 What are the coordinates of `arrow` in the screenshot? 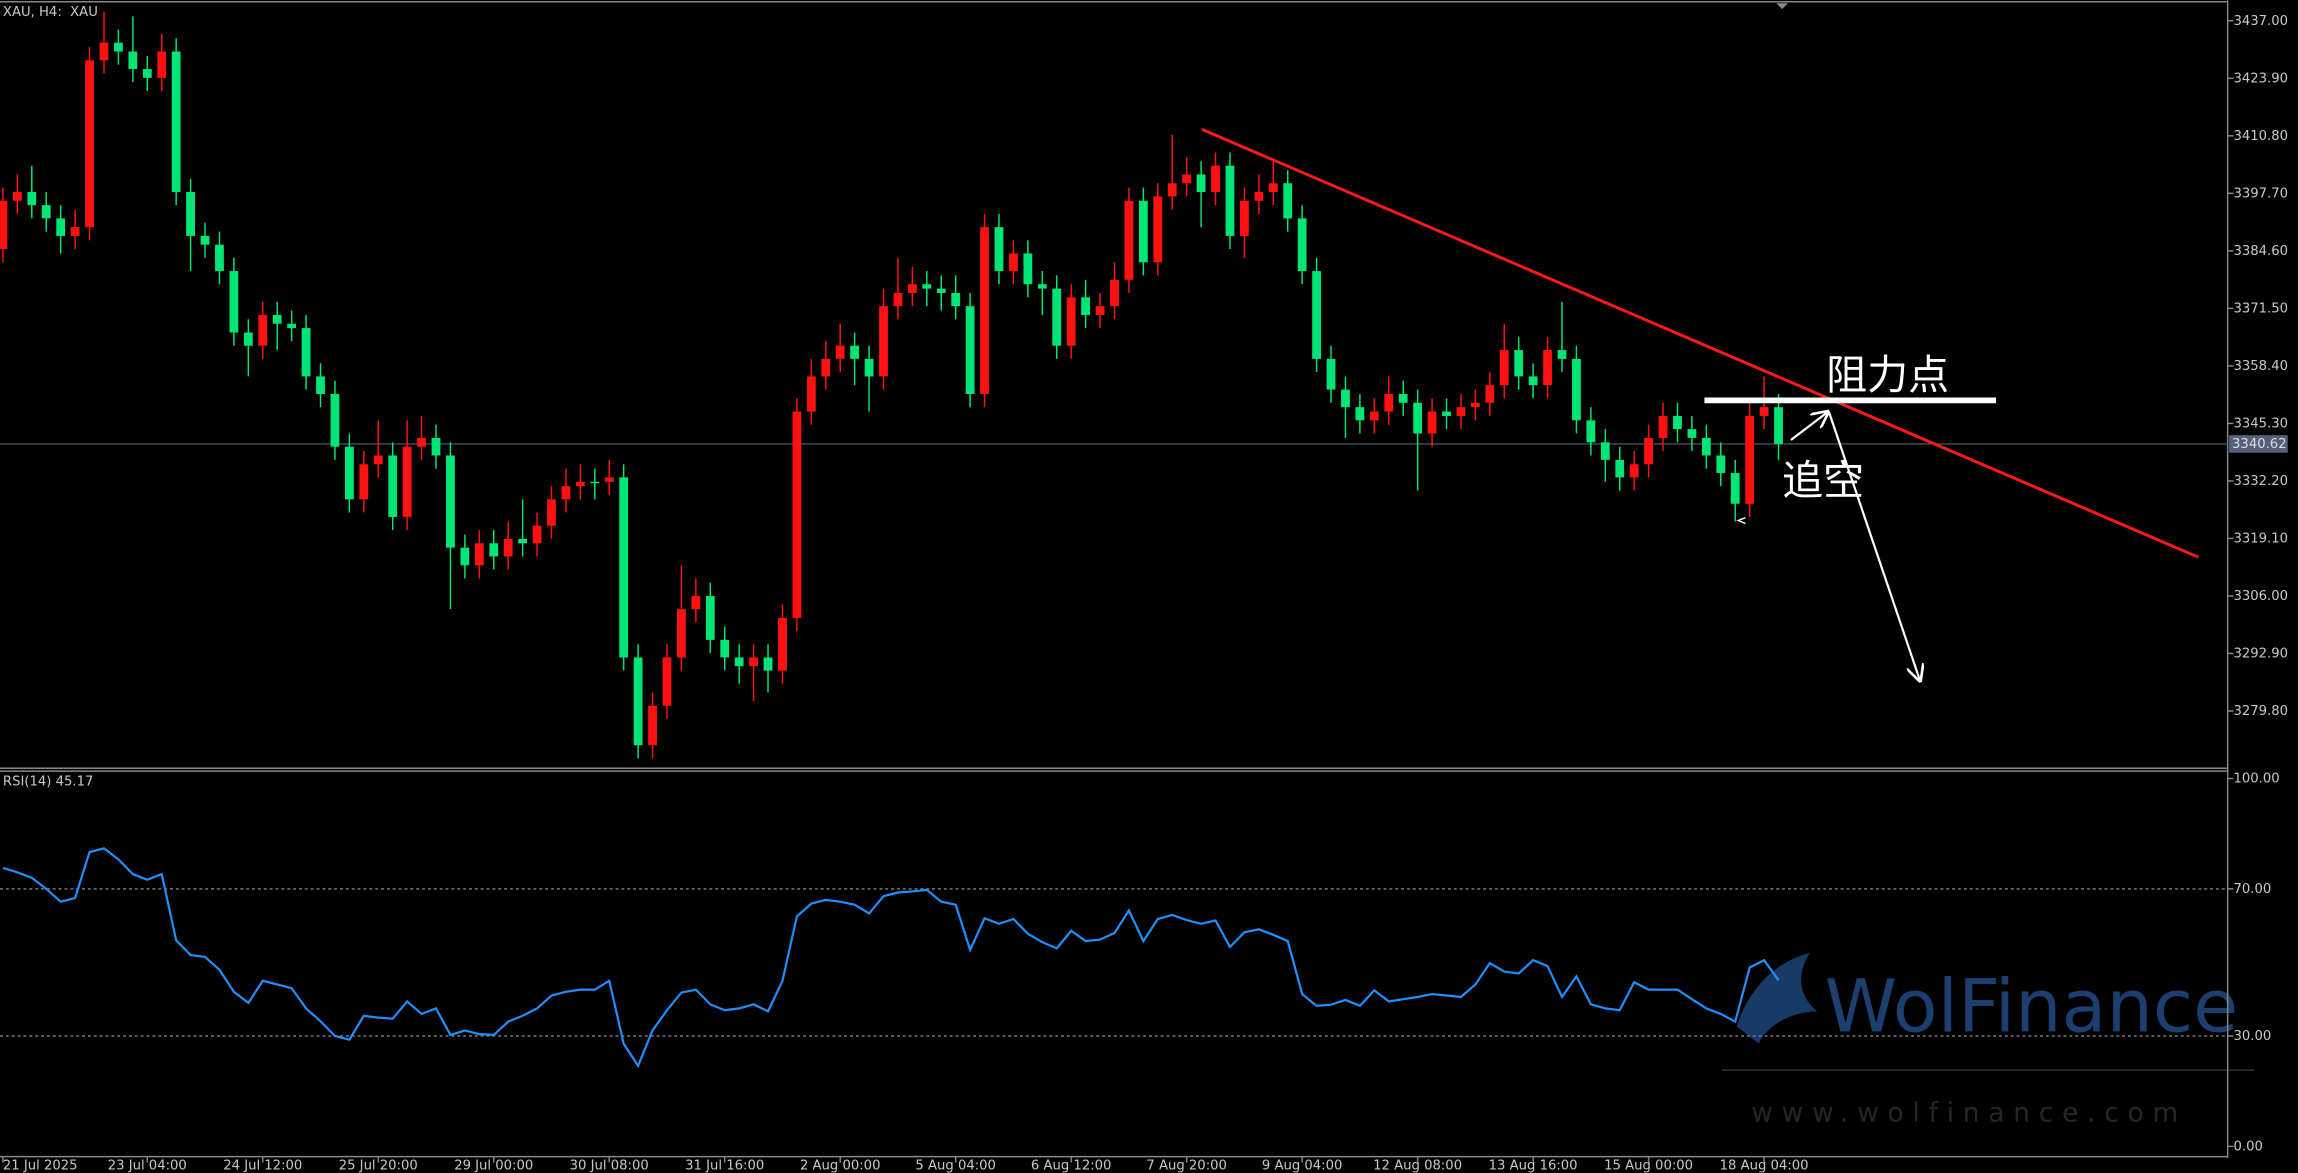 It's located at (1873, 545).